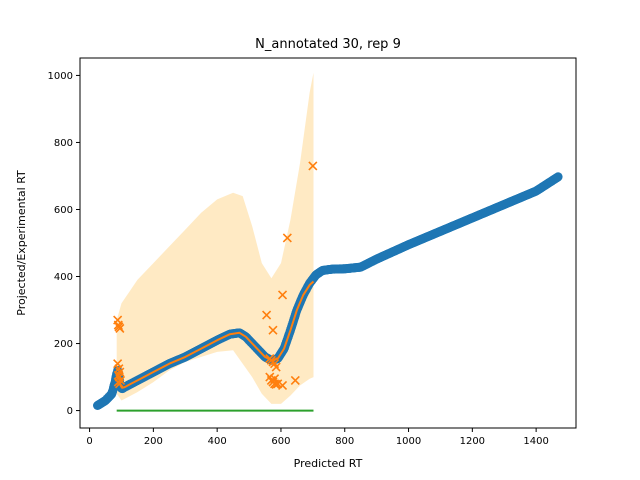 The height and width of the screenshot is (480, 640). What do you see at coordinates (70, 411) in the screenshot?
I see `y-tick-label: 0` at bounding box center [70, 411].